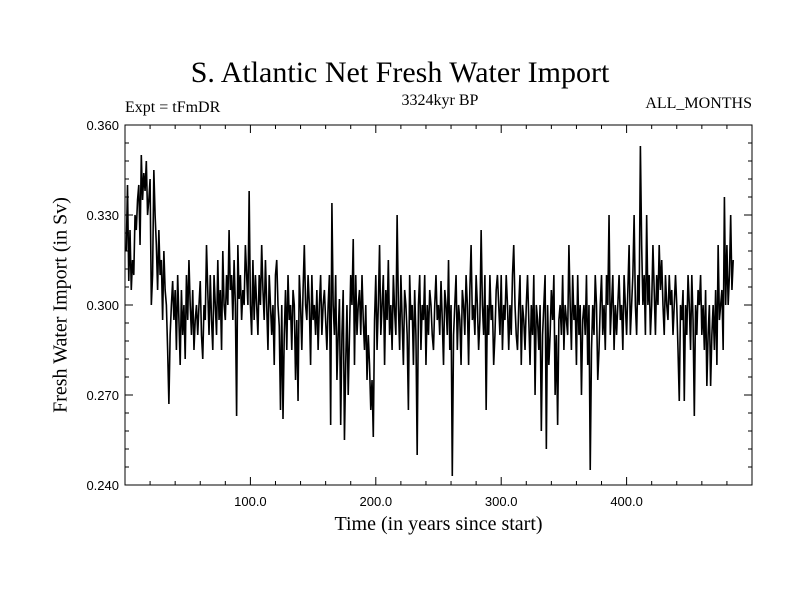 The width and height of the screenshot is (800, 600). Describe the element at coordinates (438, 524) in the screenshot. I see `x-axis-label: Time (in years since start)` at that location.